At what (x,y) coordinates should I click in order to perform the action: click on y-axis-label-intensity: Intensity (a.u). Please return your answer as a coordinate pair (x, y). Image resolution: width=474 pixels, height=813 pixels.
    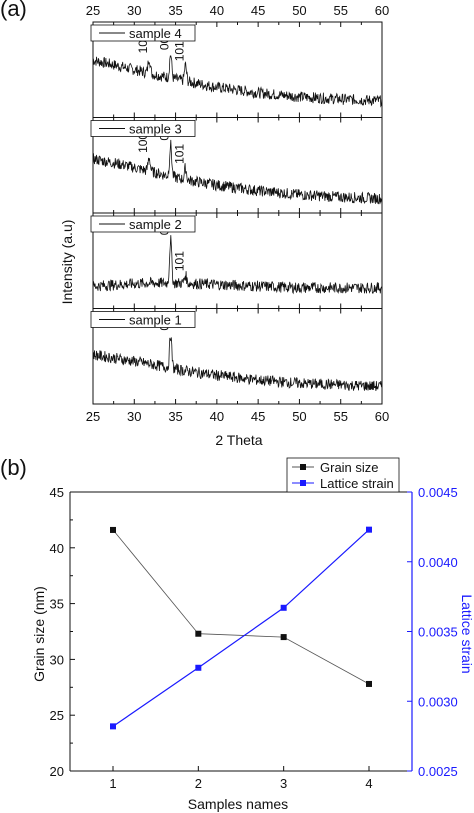
    Looking at the image, I should click on (67, 262).